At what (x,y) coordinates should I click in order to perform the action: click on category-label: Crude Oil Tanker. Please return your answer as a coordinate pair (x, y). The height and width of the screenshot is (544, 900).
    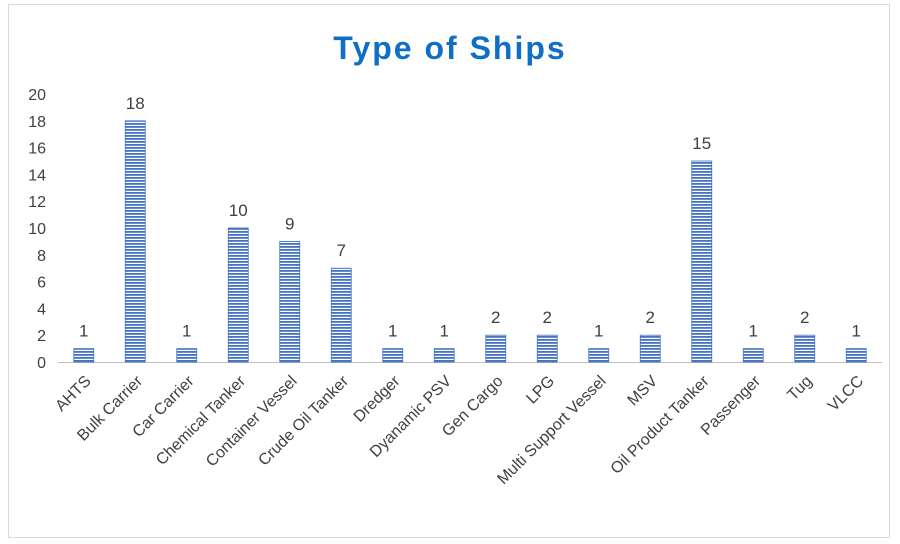
    Looking at the image, I should click on (303, 420).